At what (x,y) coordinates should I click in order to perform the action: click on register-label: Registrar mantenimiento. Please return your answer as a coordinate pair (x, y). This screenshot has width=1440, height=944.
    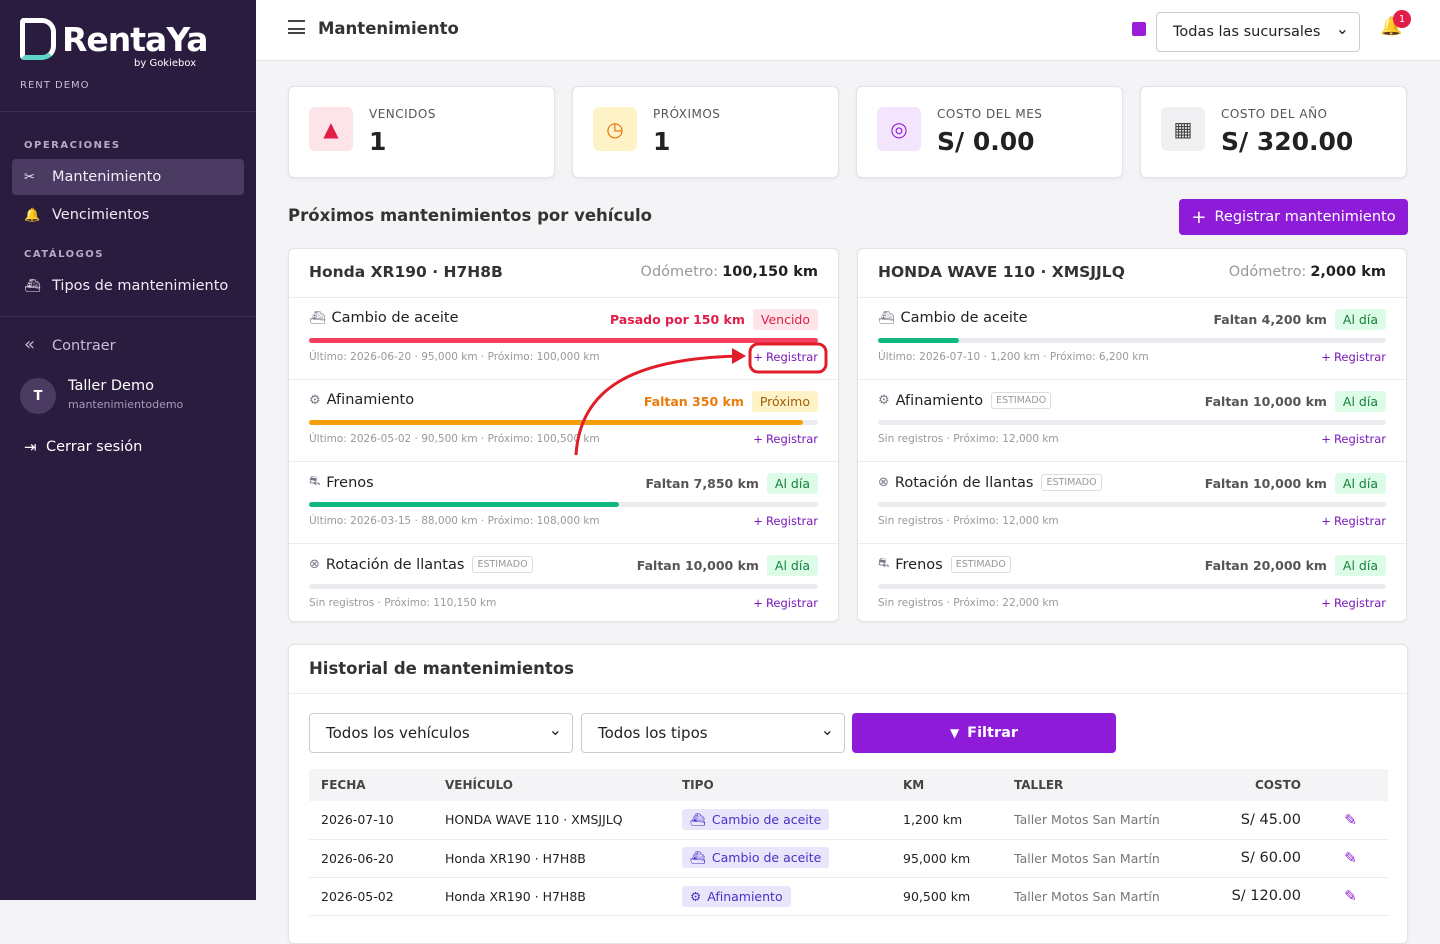
    Looking at the image, I should click on (1305, 217).